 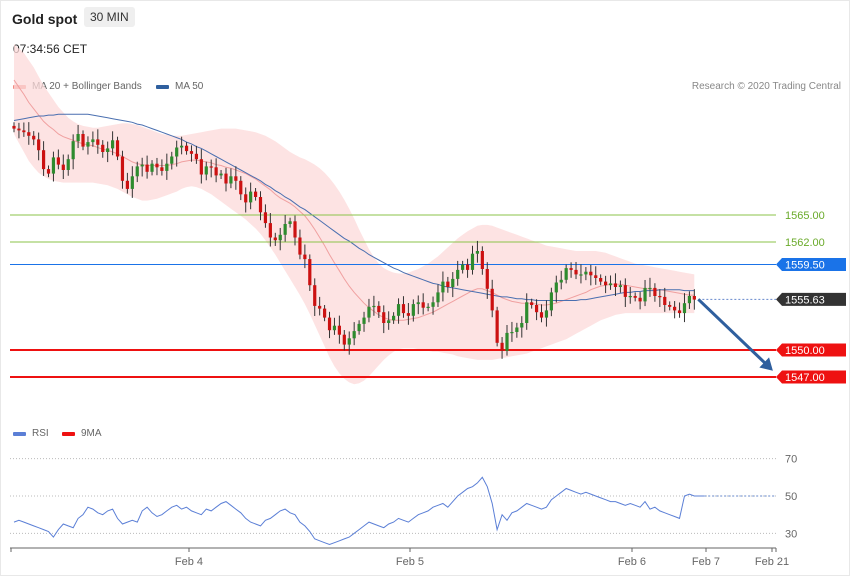 I want to click on x-label-Feb 21: Feb 21, so click(x=772, y=562).